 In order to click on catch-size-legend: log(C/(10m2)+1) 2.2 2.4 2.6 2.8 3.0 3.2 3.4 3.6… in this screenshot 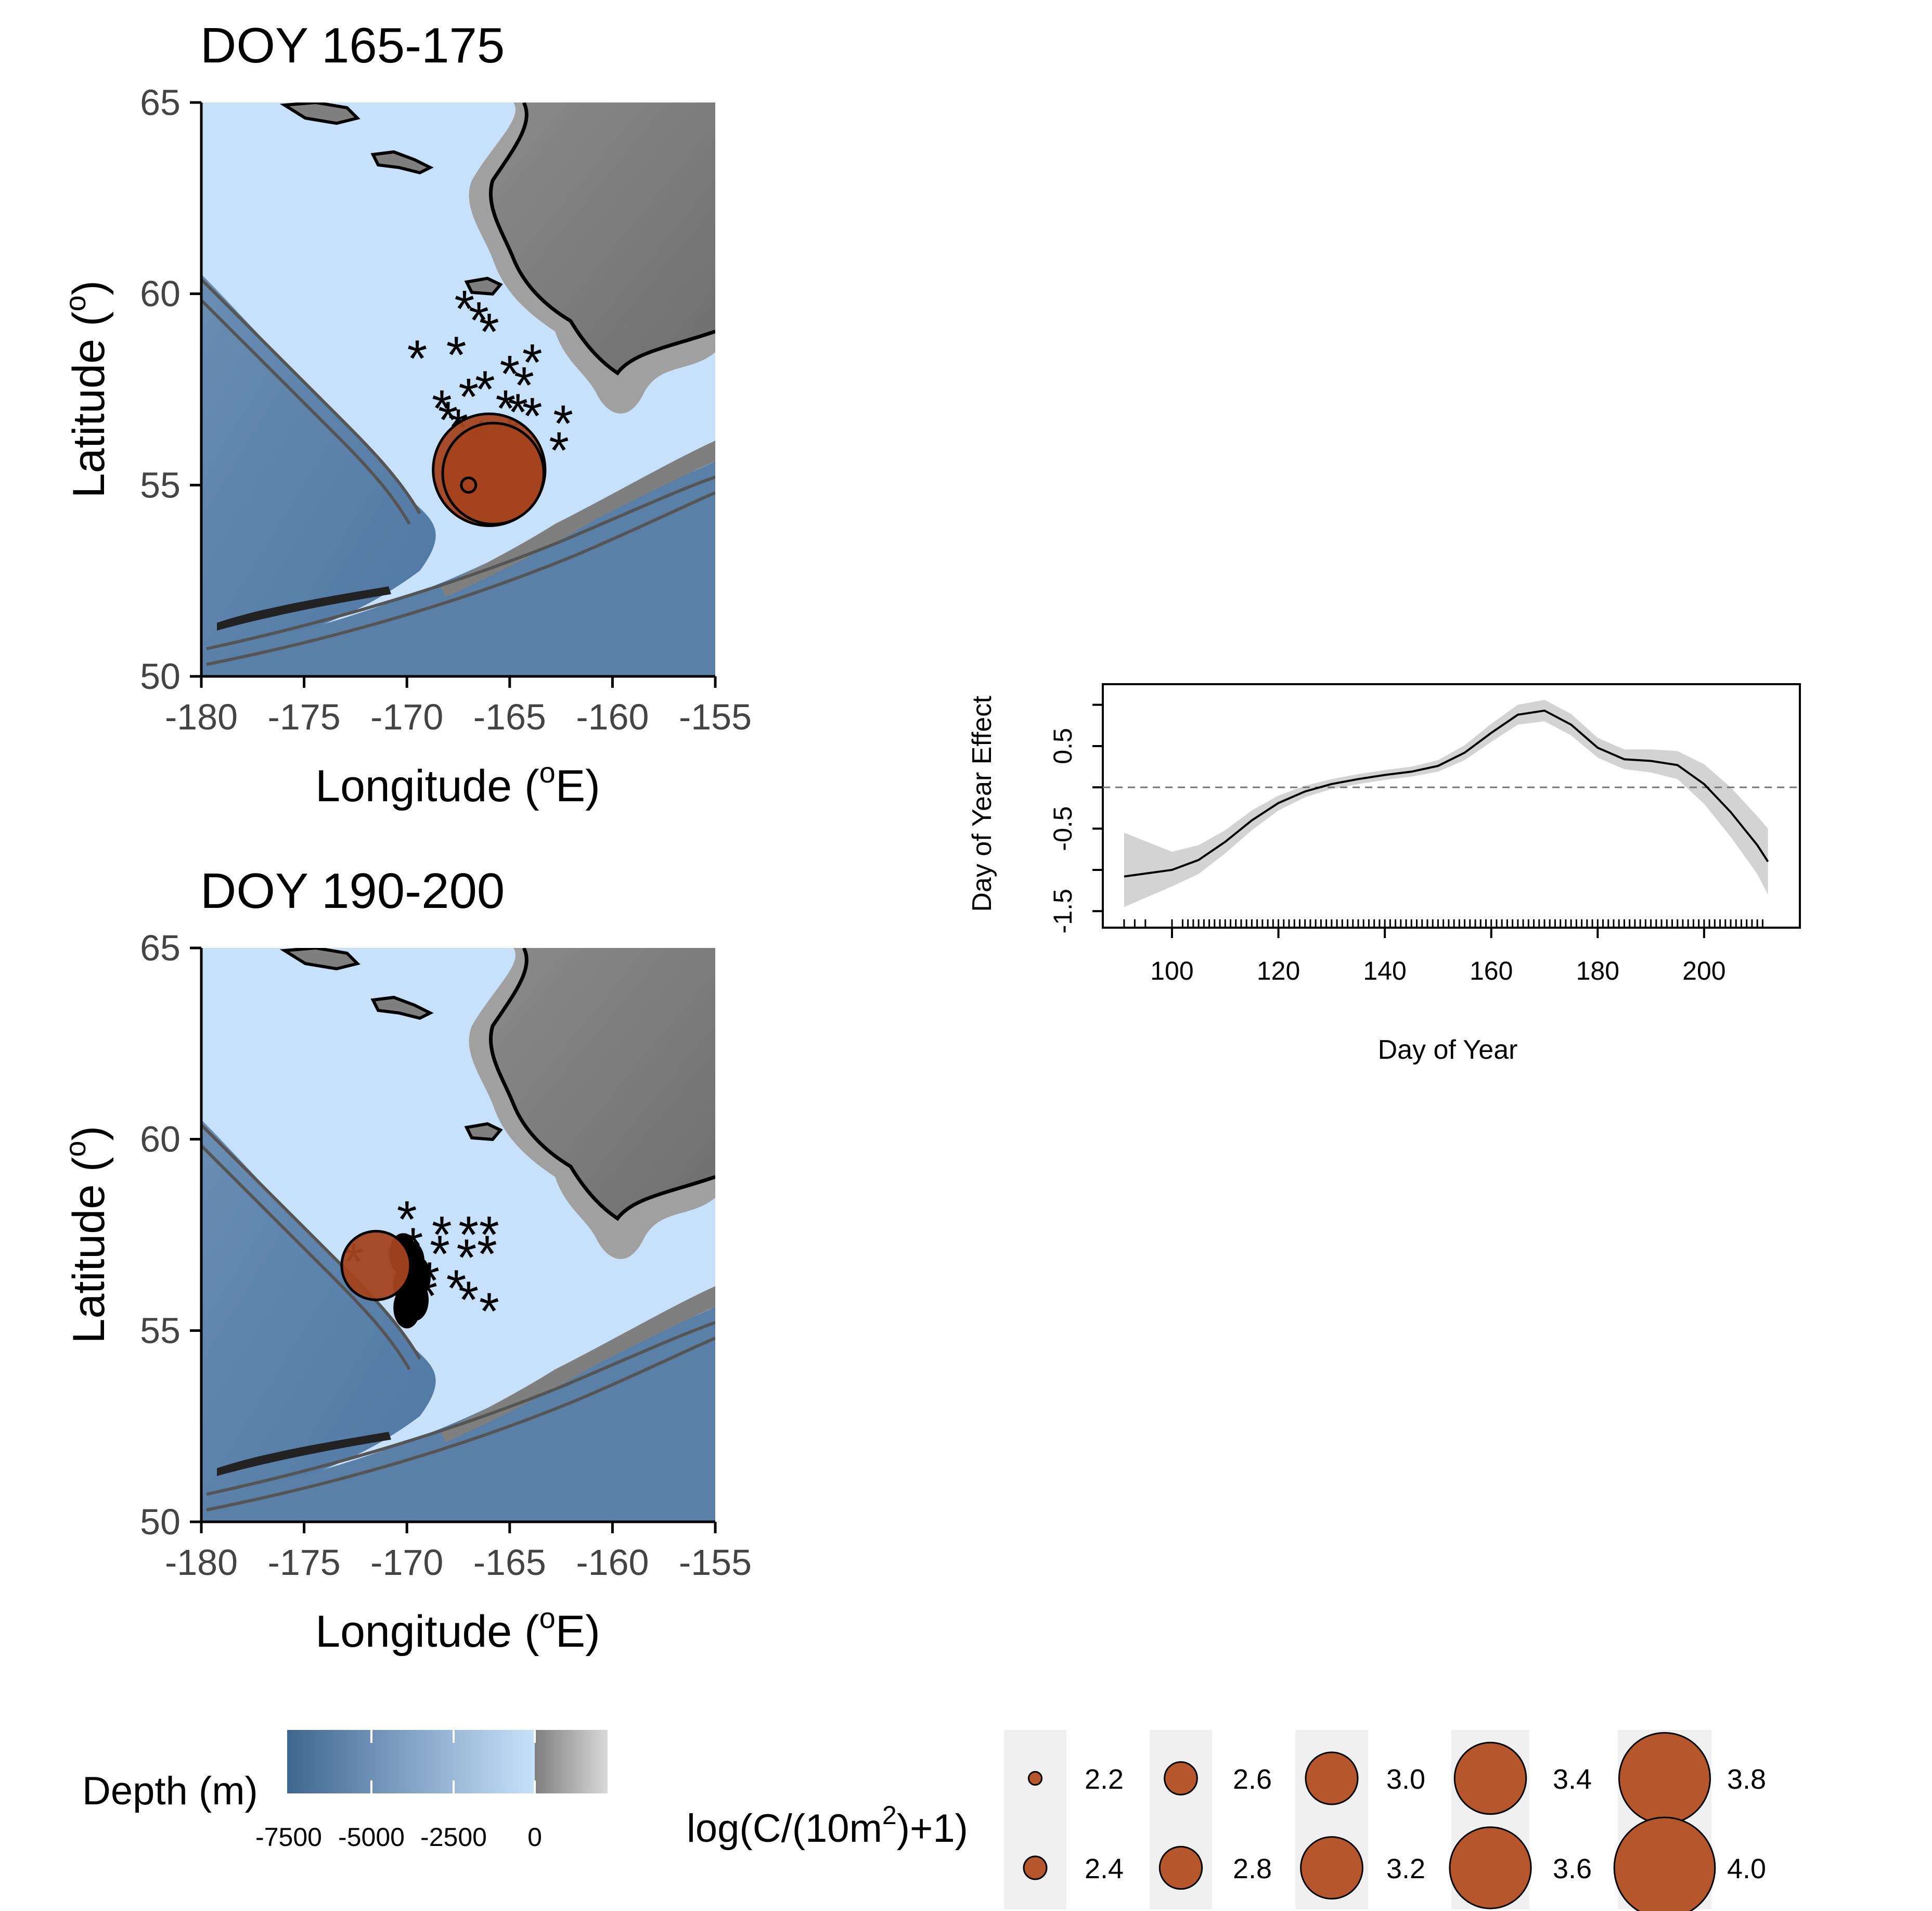, I will do `click(1226, 1820)`.